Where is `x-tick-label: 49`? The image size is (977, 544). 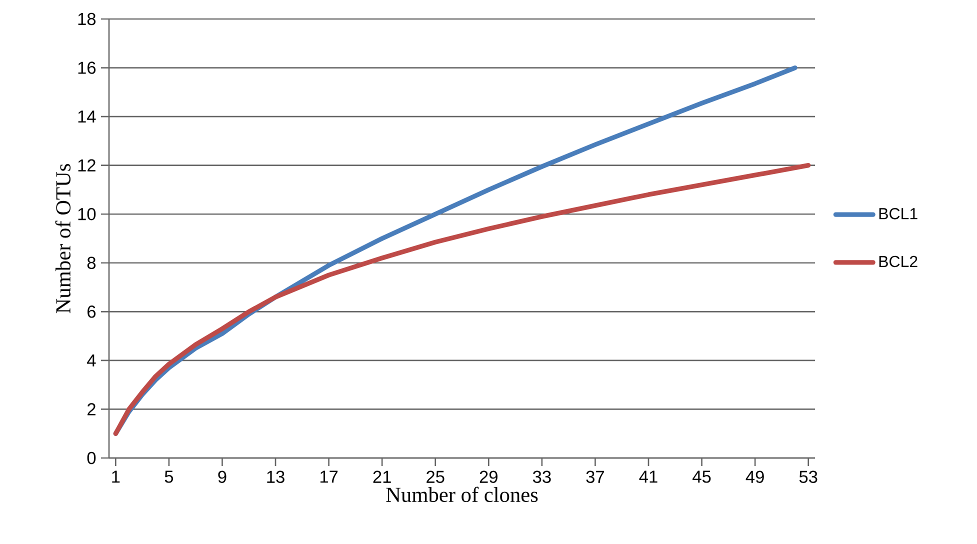 x-tick-label: 49 is located at coordinates (755, 476).